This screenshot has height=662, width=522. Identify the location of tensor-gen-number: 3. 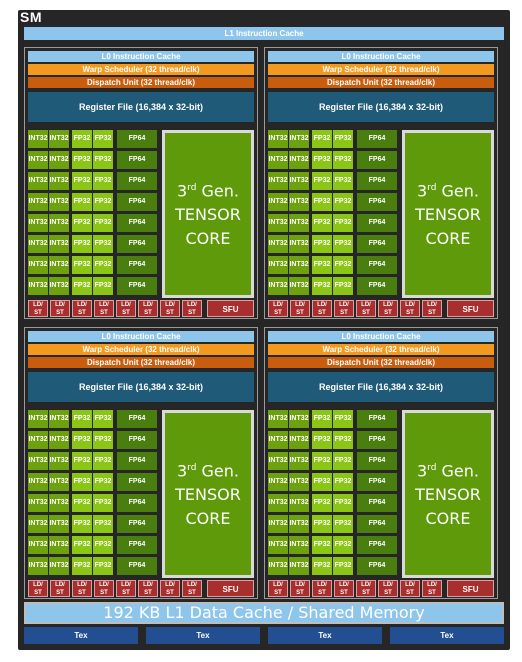
(422, 471).